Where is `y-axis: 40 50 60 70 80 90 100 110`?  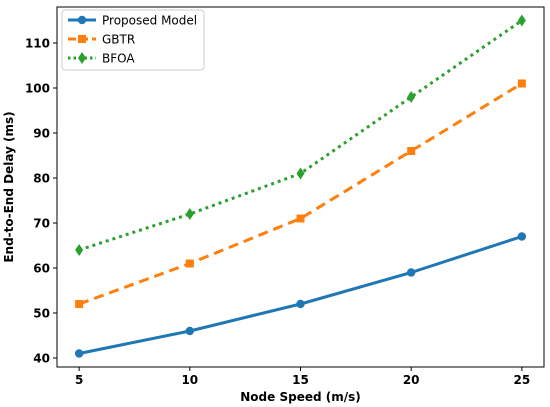
y-axis: 40 50 60 70 80 90 100 110 is located at coordinates (41, 201).